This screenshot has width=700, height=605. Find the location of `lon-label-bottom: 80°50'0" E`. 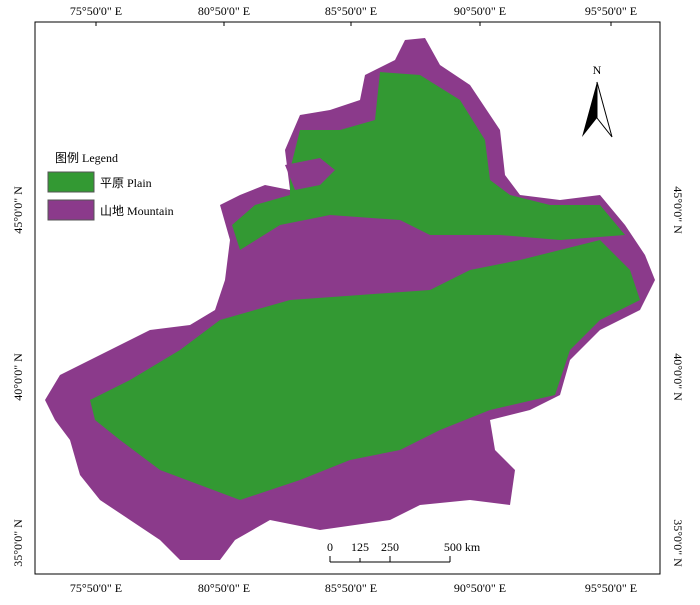

lon-label-bottom: 80°50'0" E is located at coordinates (224, 588).